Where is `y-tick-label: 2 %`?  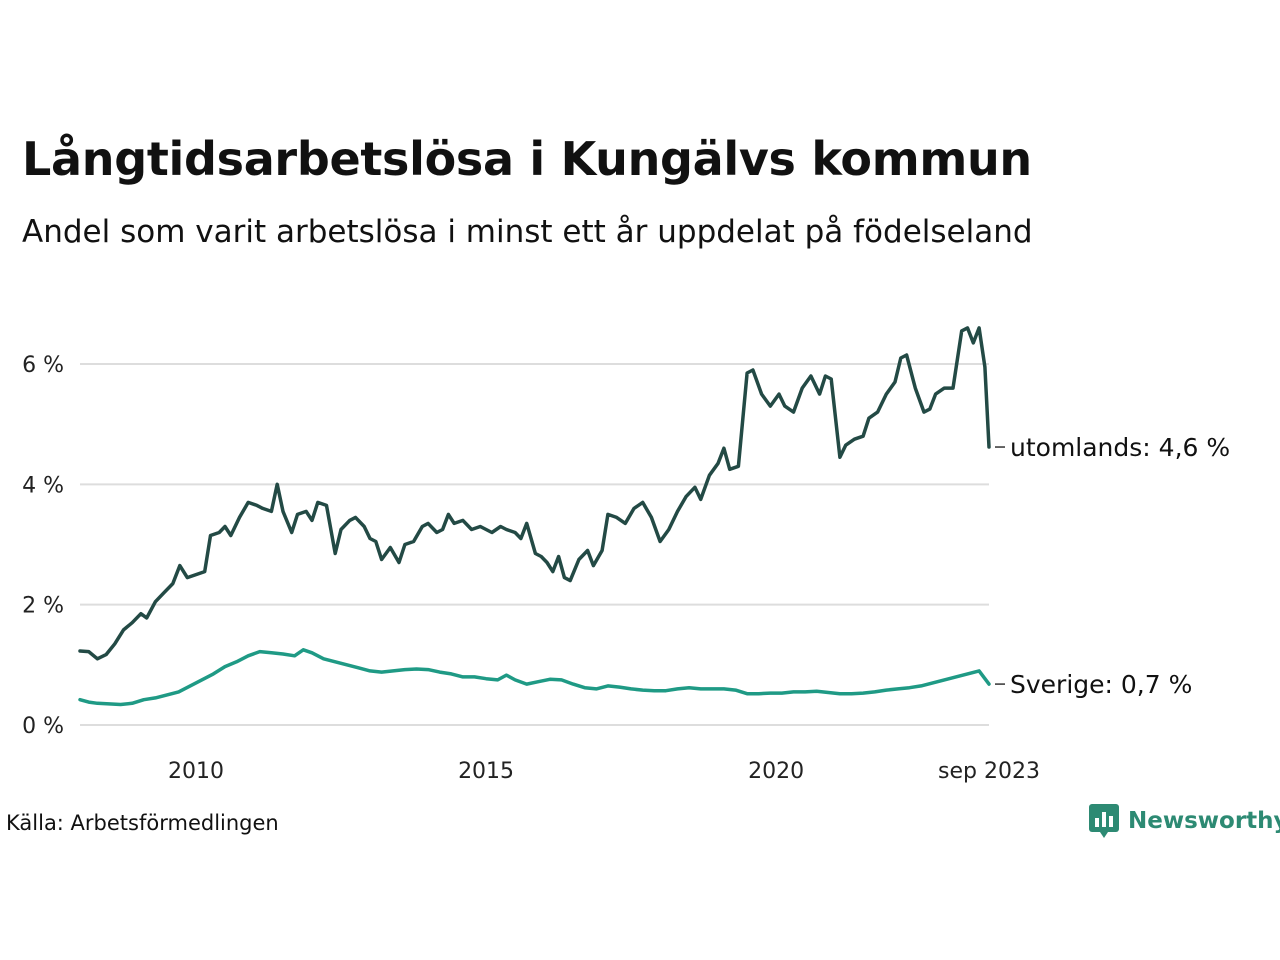
y-tick-label: 2 % is located at coordinates (43, 606).